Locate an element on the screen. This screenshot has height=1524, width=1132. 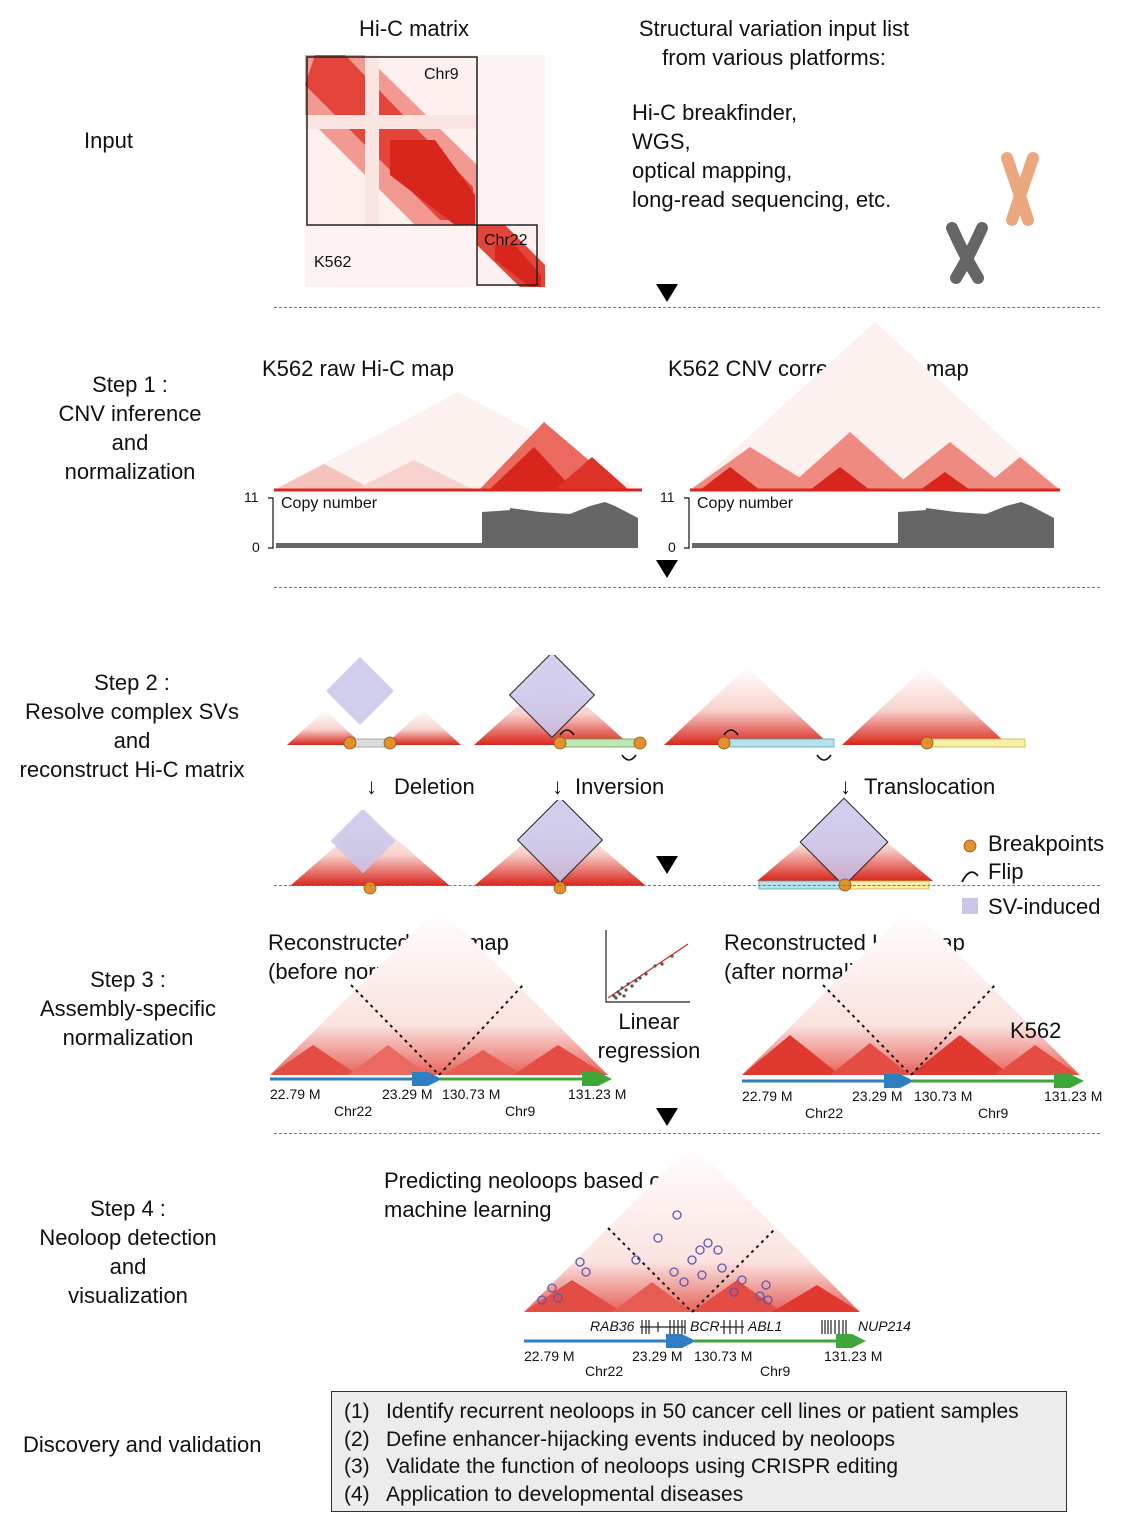
list-item-number: (3) is located at coordinates (357, 1466).